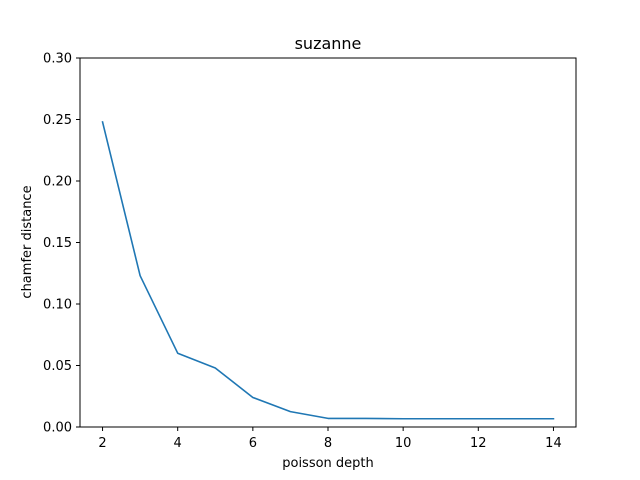 The image size is (640, 480). What do you see at coordinates (328, 463) in the screenshot?
I see `x-axis-label: poisson depth` at bounding box center [328, 463].